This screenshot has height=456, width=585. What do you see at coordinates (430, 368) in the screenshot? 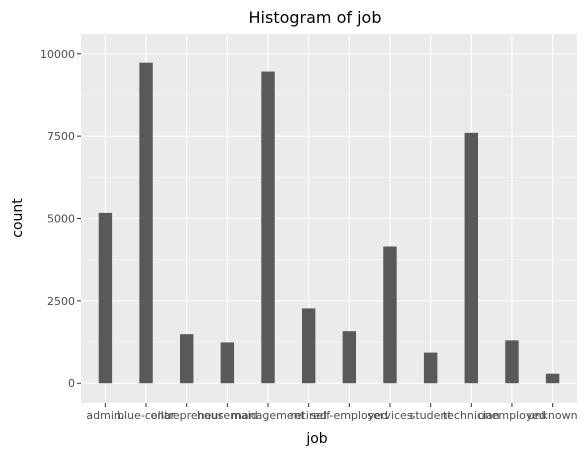
I see `bar-student` at bounding box center [430, 368].